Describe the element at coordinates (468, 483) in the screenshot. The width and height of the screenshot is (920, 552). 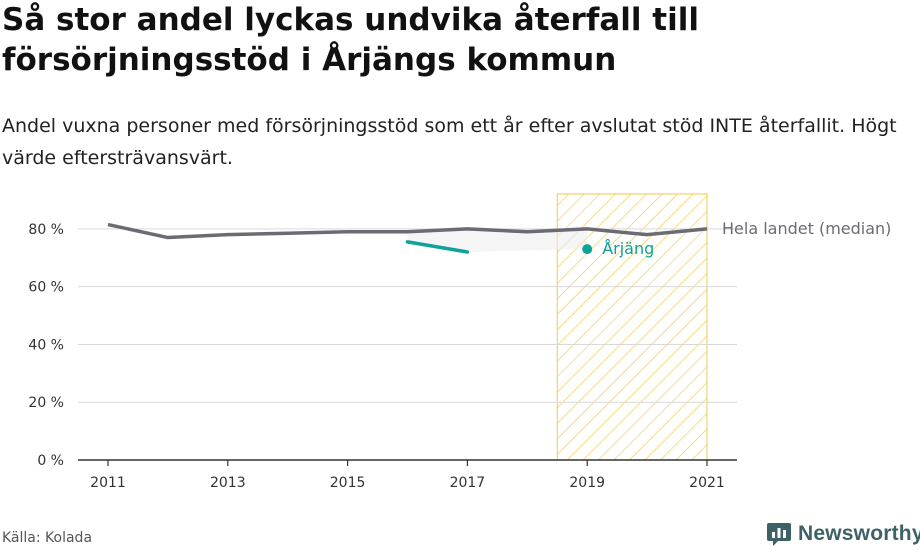
I see `x-tick-label: 2017` at that location.